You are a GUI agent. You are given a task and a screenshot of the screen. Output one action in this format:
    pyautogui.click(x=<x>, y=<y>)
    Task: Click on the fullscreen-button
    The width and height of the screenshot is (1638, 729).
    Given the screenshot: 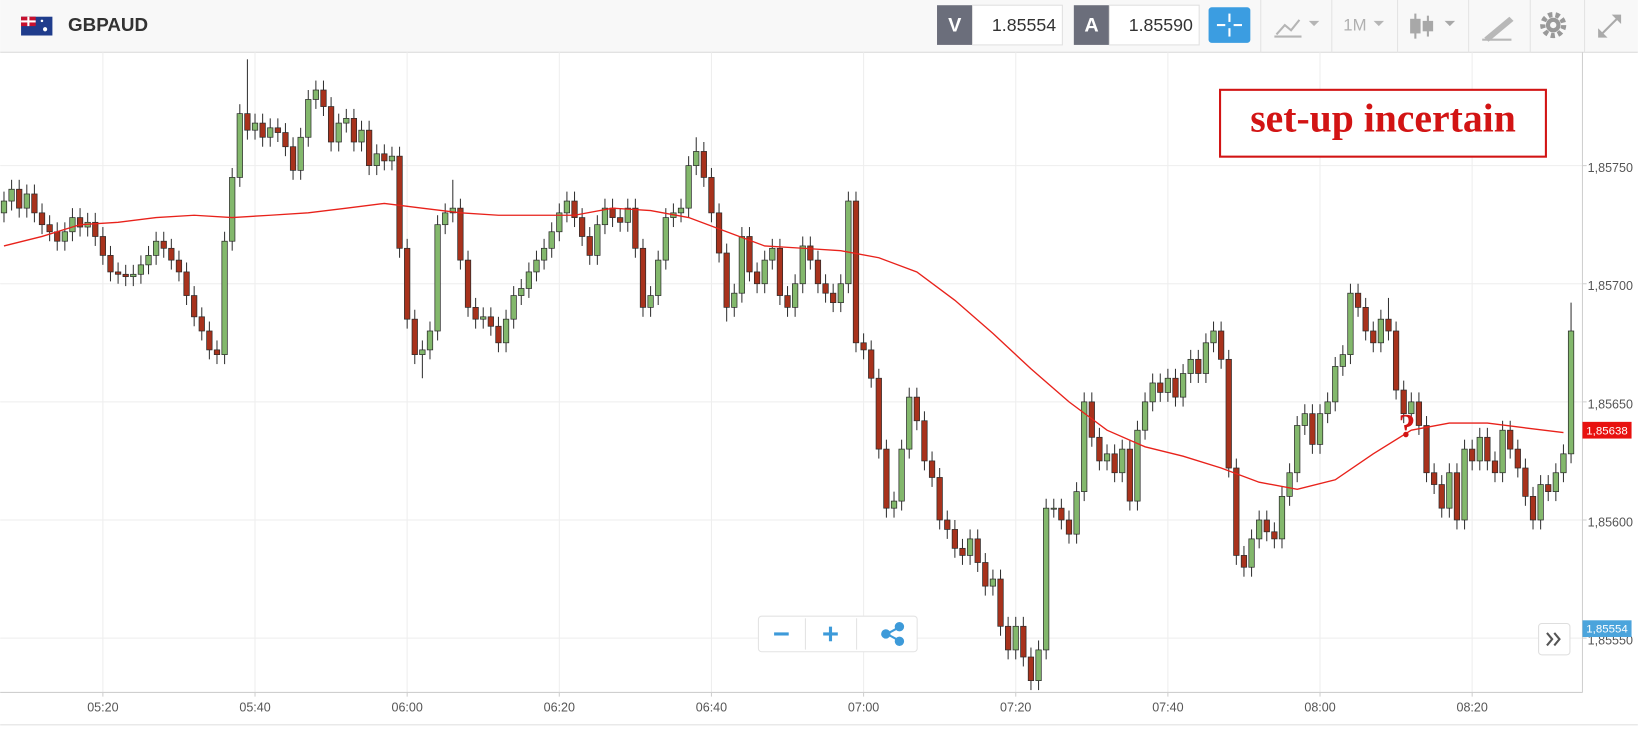 What is the action you would take?
    pyautogui.click(x=1610, y=26)
    